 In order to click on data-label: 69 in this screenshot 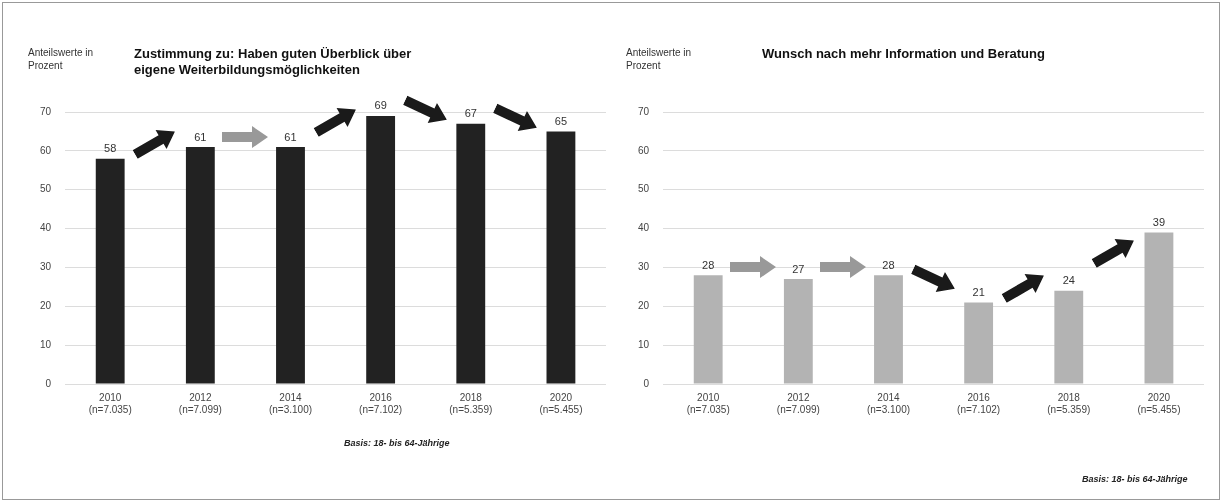, I will do `click(380, 105)`.